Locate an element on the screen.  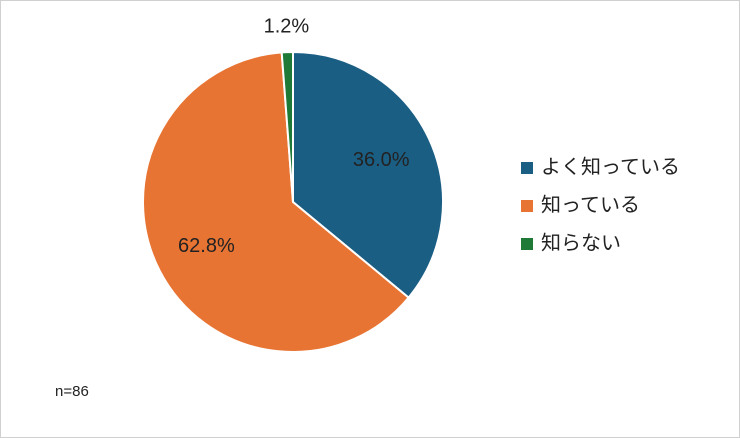
data-label: 62.8% is located at coordinates (206, 246).